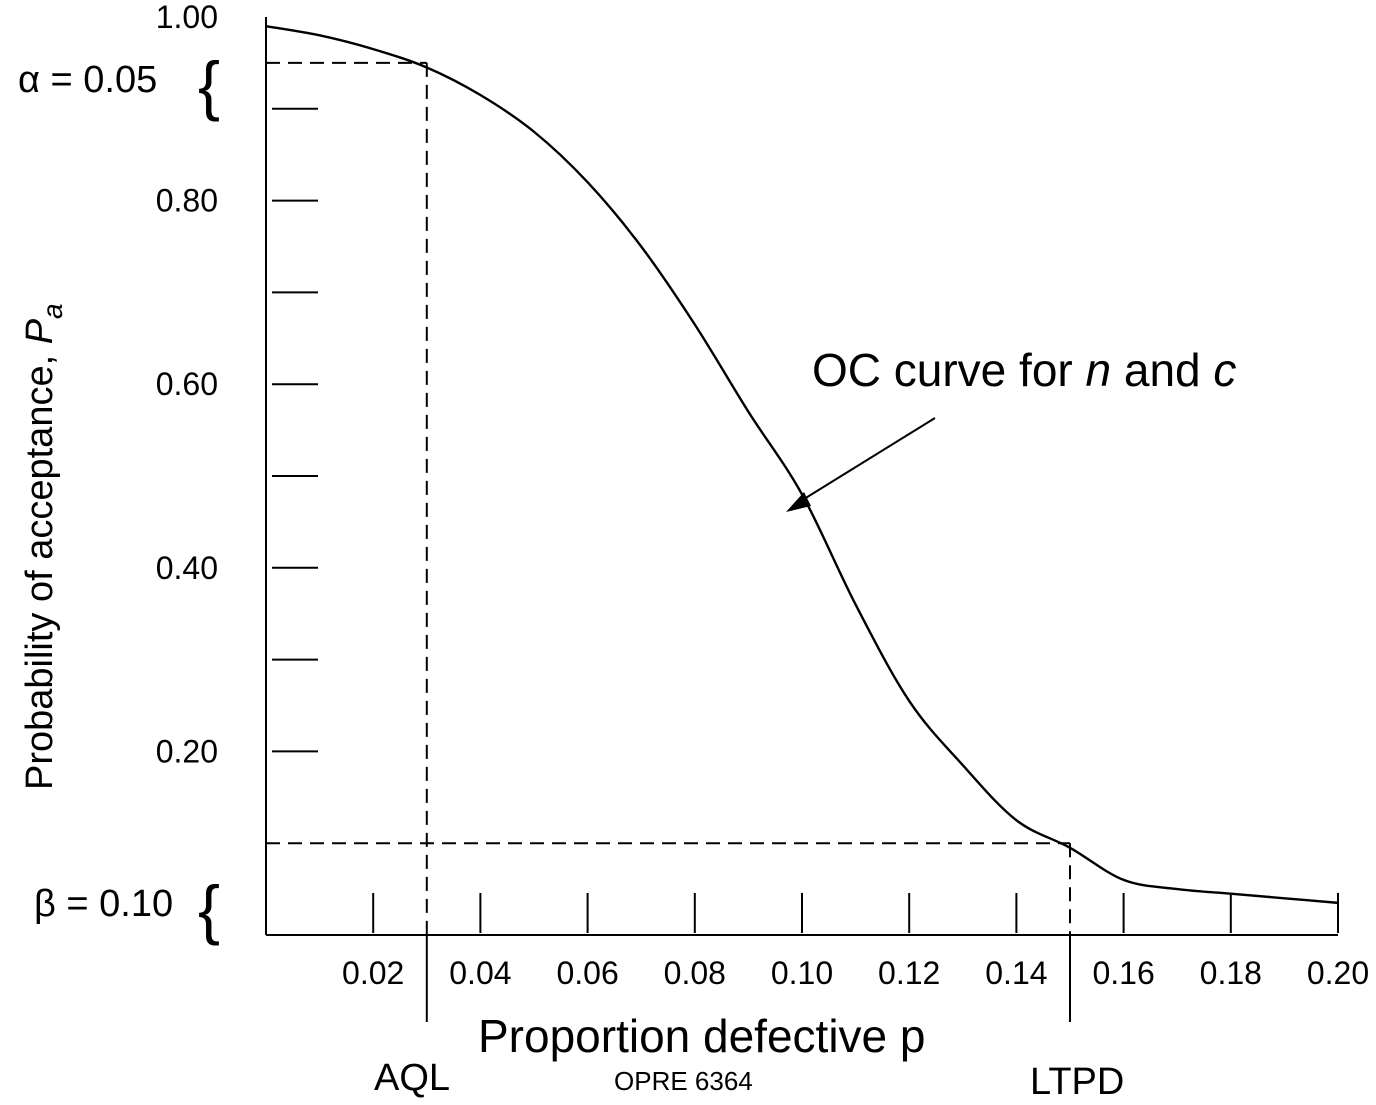  What do you see at coordinates (43, 546) in the screenshot?
I see `y-axis-label: Probability of acceptance, Pa` at bounding box center [43, 546].